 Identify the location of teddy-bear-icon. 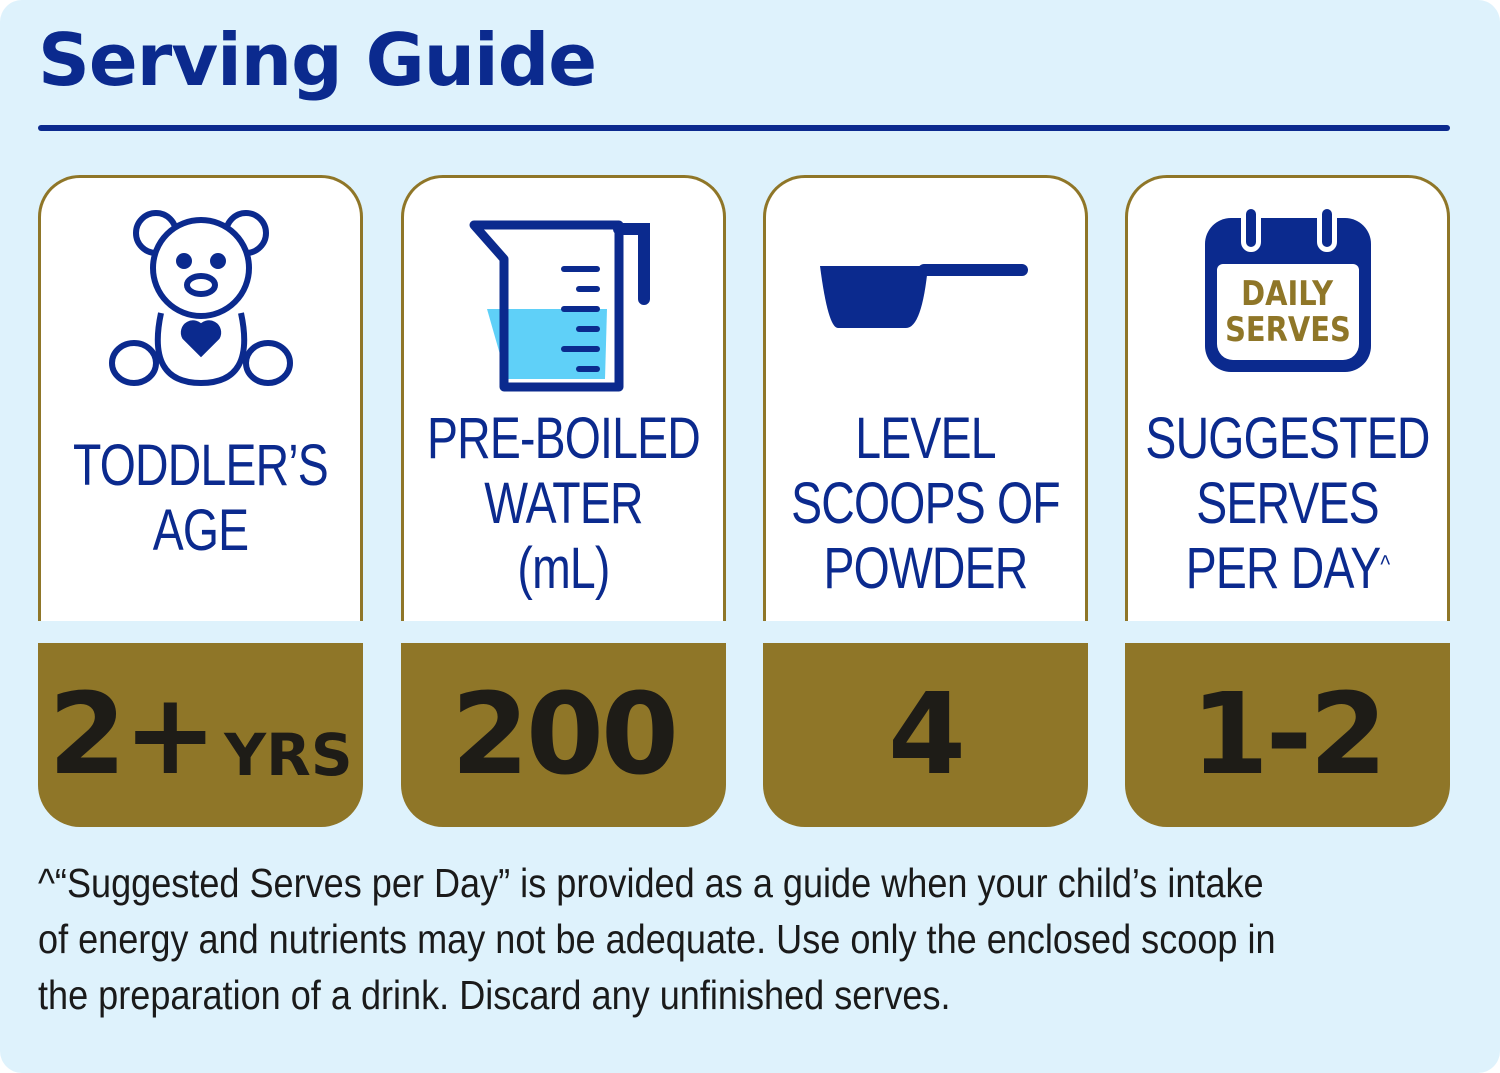
(200, 298).